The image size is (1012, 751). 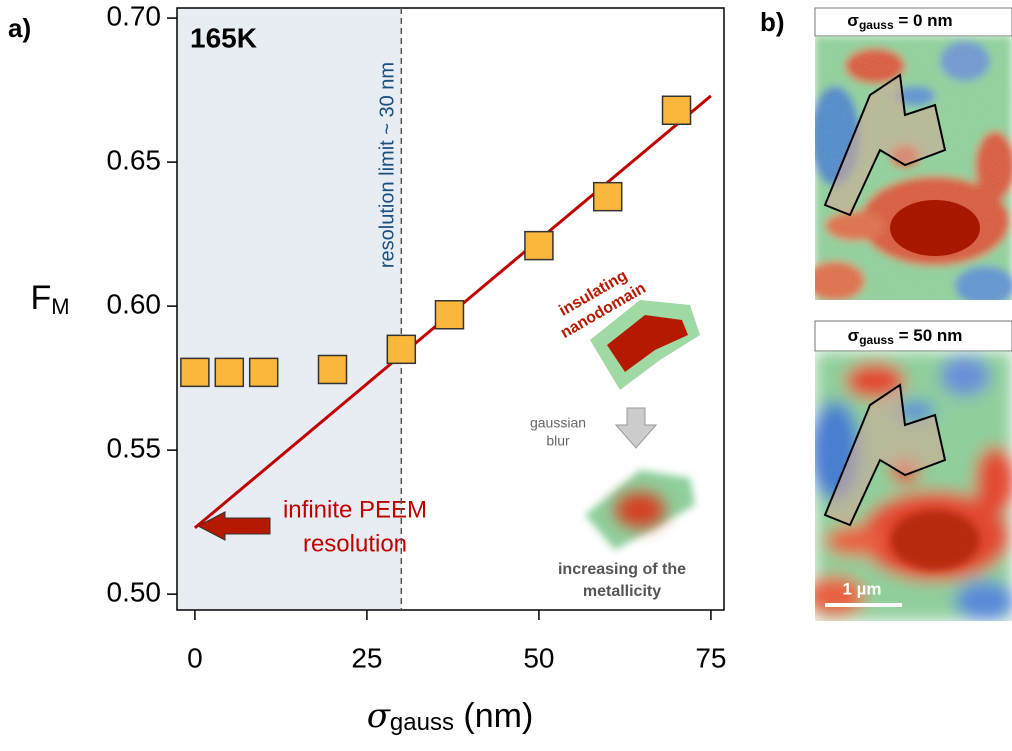 What do you see at coordinates (710, 657) in the screenshot?
I see `x-tick-label: 75` at bounding box center [710, 657].